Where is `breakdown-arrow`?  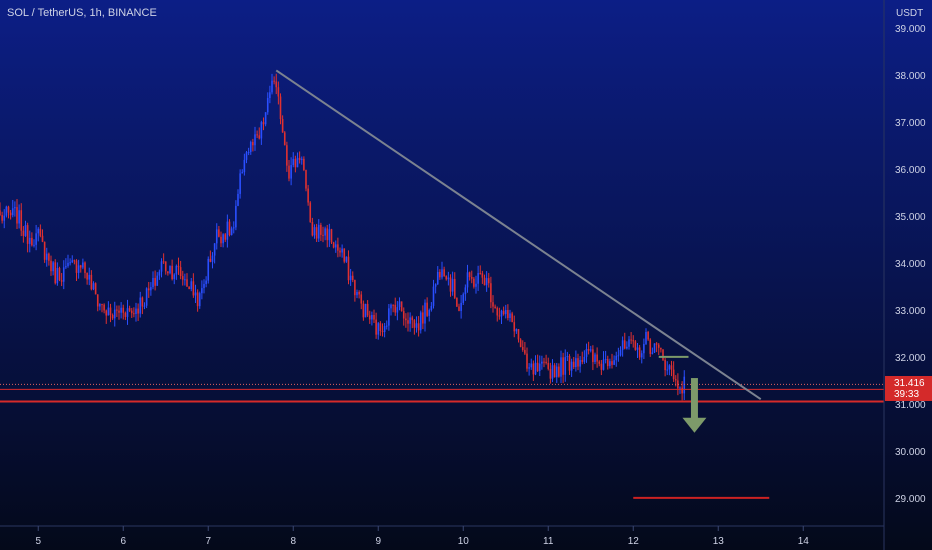
breakdown-arrow is located at coordinates (694, 405).